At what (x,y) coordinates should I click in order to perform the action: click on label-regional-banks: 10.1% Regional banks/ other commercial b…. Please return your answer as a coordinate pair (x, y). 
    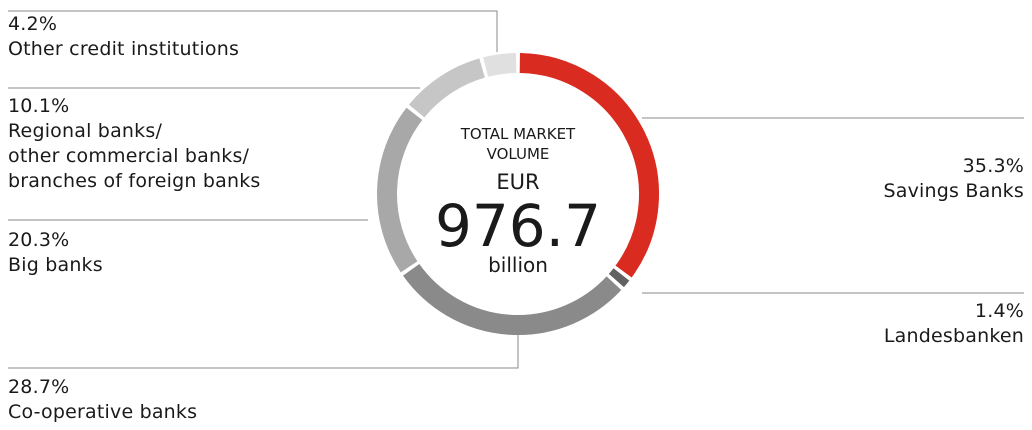
    Looking at the image, I should click on (134, 144).